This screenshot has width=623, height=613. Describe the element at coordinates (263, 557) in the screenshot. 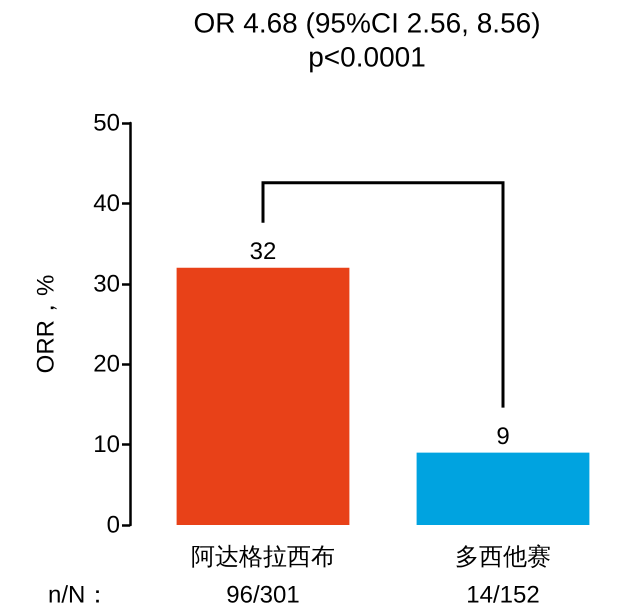

I see `x-tick-label: 阿达格拉西布` at that location.